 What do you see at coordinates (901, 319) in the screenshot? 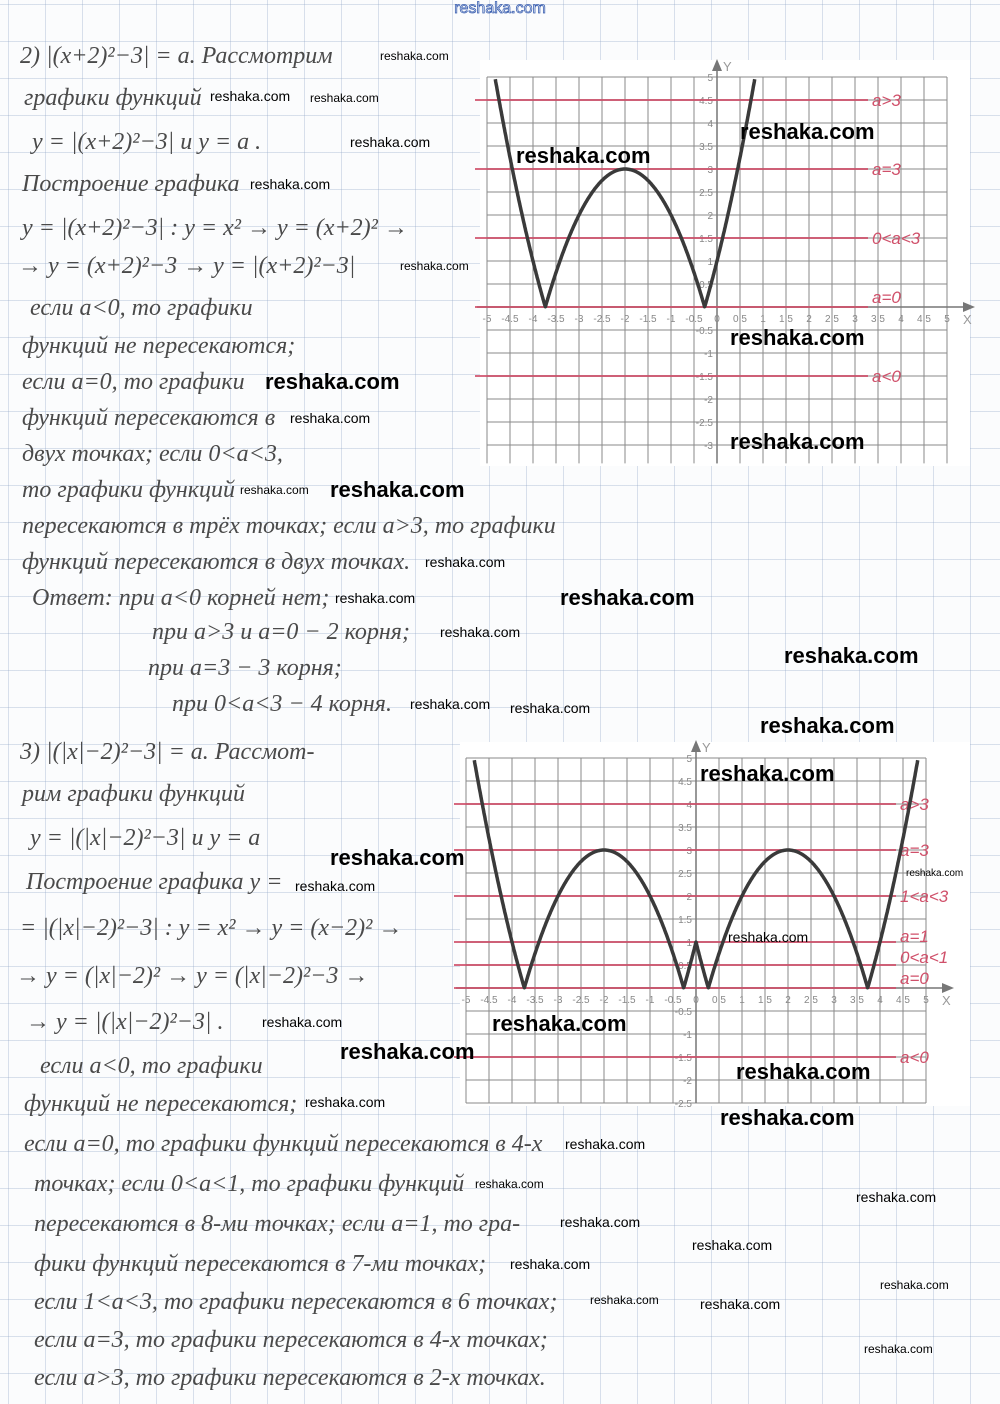
I see `x-tick-label: 4` at bounding box center [901, 319].